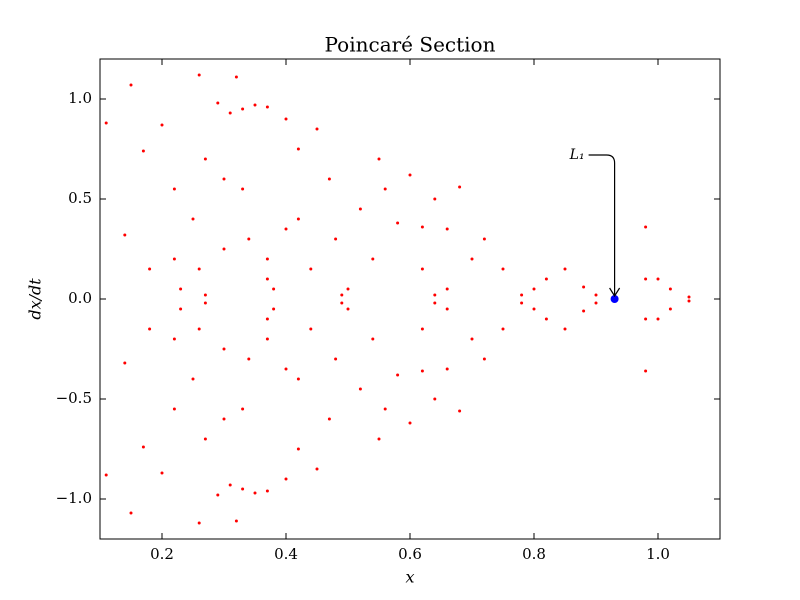 The image size is (800, 600). Describe the element at coordinates (410, 45) in the screenshot. I see `chart-title: Poincaré Section` at that location.